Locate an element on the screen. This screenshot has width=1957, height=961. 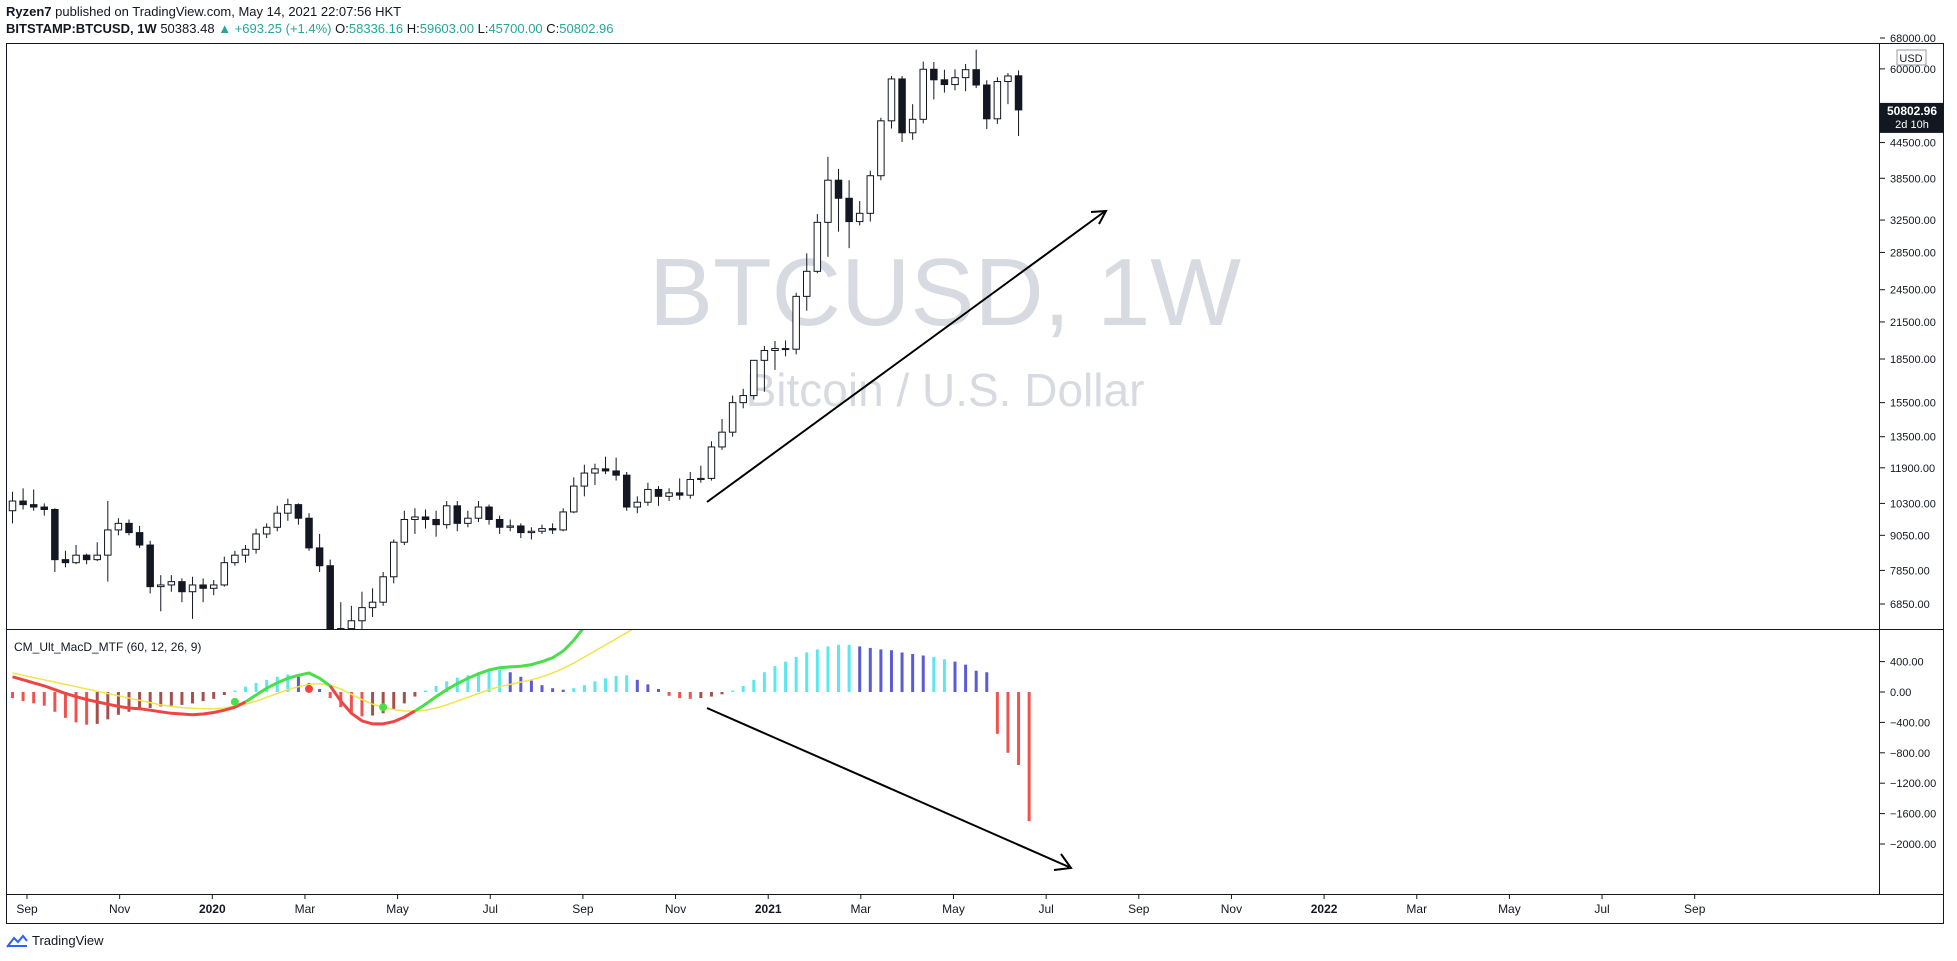
change-label: ▲ +693.25 (+1.4%) is located at coordinates (275, 28).